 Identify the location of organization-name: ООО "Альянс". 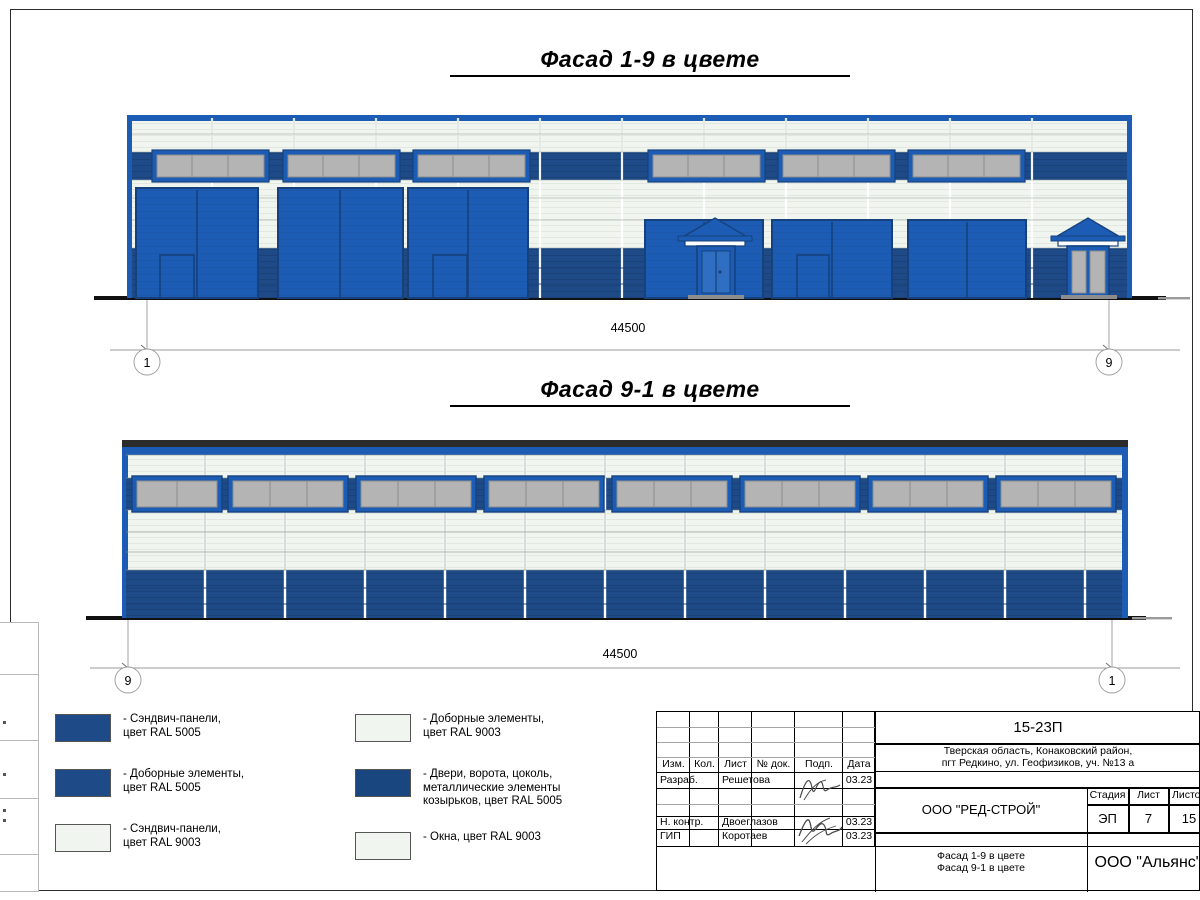
(1147, 862).